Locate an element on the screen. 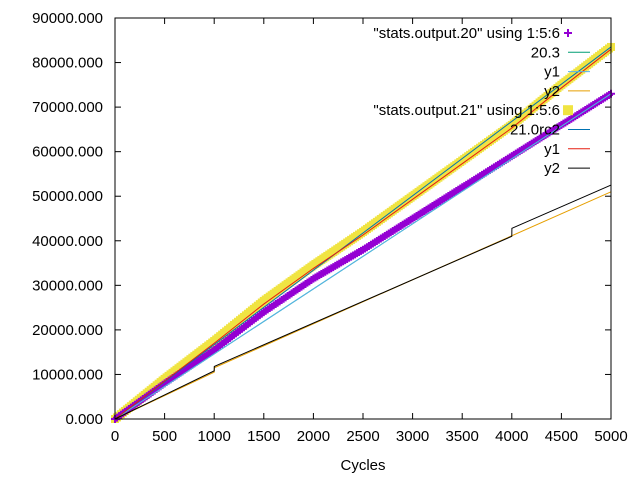 This screenshot has width=640, height=480. y-tick-label: 40000.000 is located at coordinates (67, 241).